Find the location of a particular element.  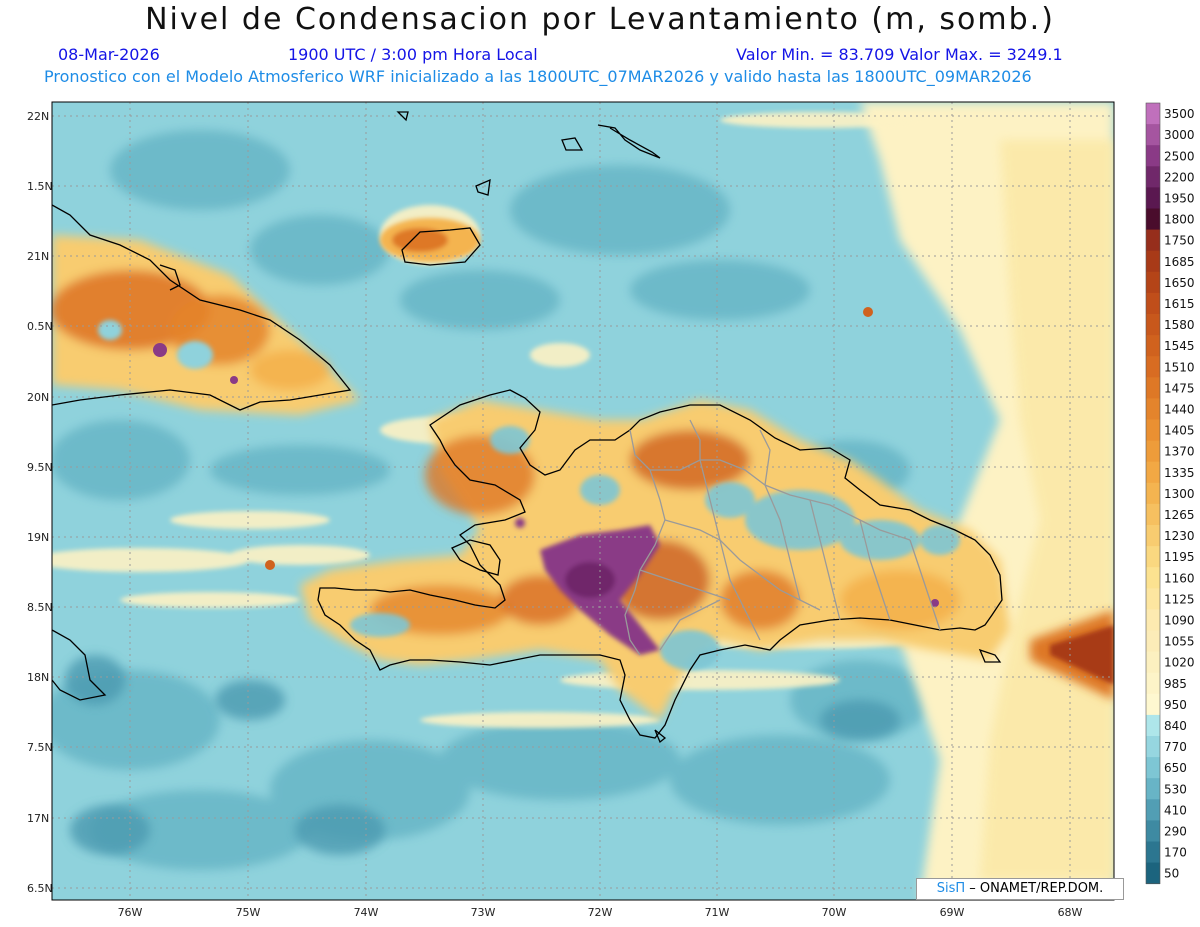

colorbar-label: 1650 is located at coordinates (1179, 283).